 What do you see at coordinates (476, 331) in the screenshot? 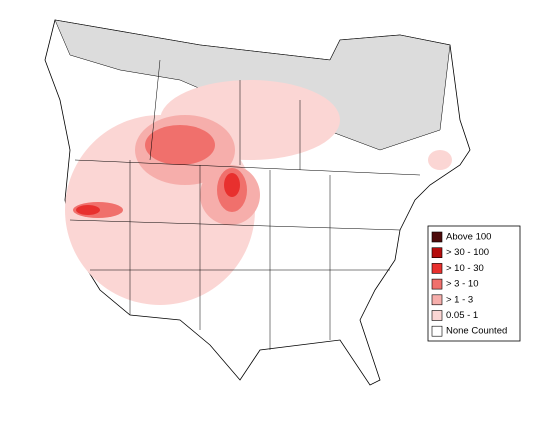
I see `legend-label: None Counted` at bounding box center [476, 331].